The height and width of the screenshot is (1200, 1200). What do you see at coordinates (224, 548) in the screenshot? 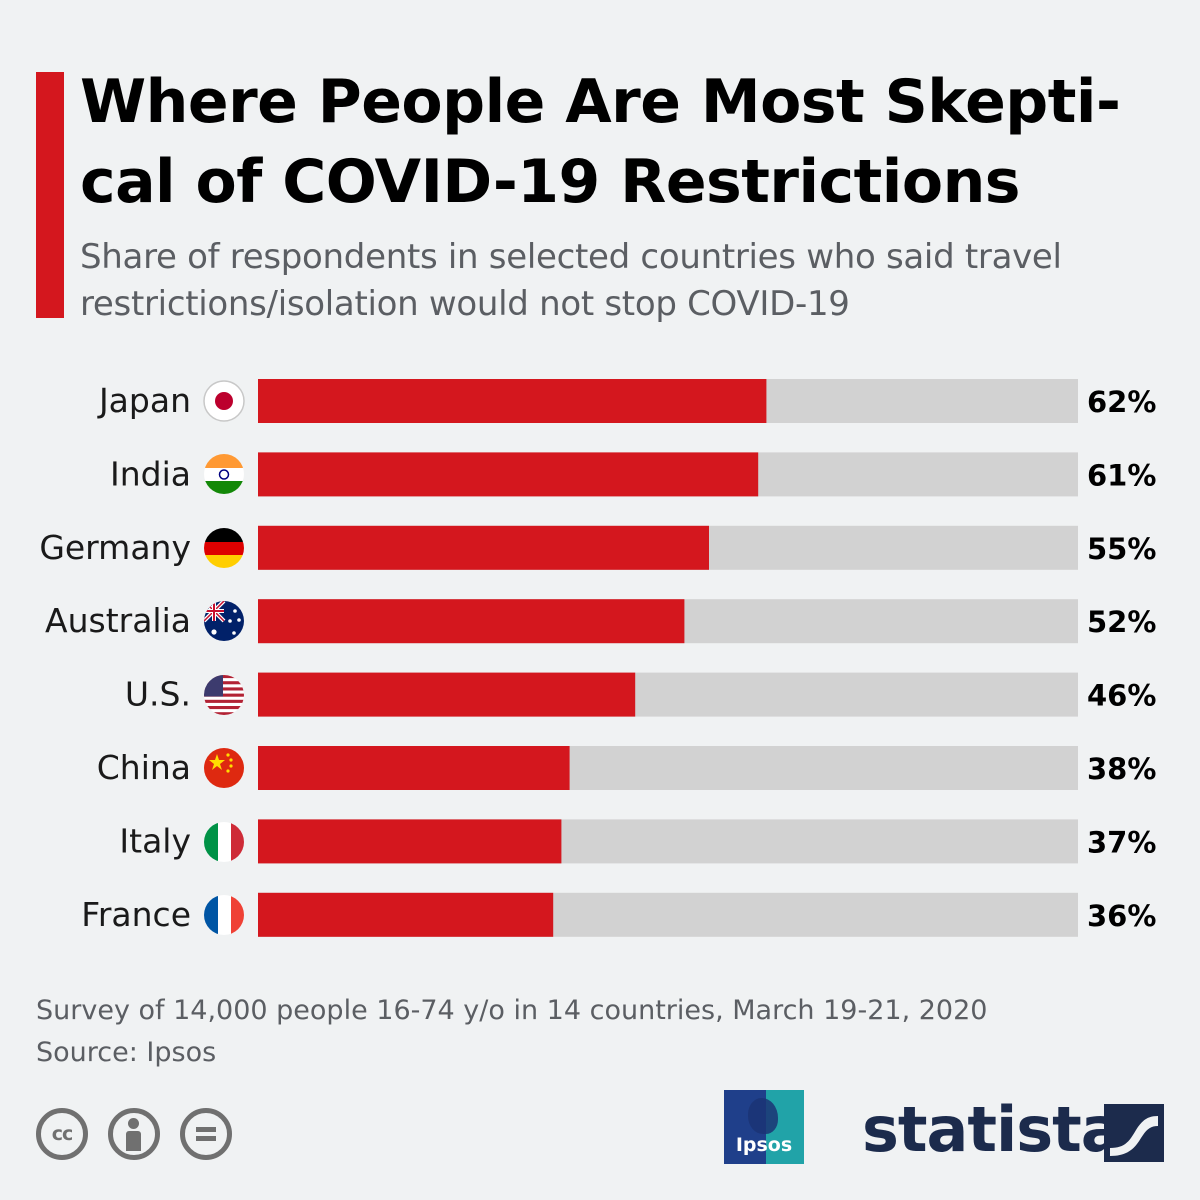
I see `germany-flag-icon` at bounding box center [224, 548].